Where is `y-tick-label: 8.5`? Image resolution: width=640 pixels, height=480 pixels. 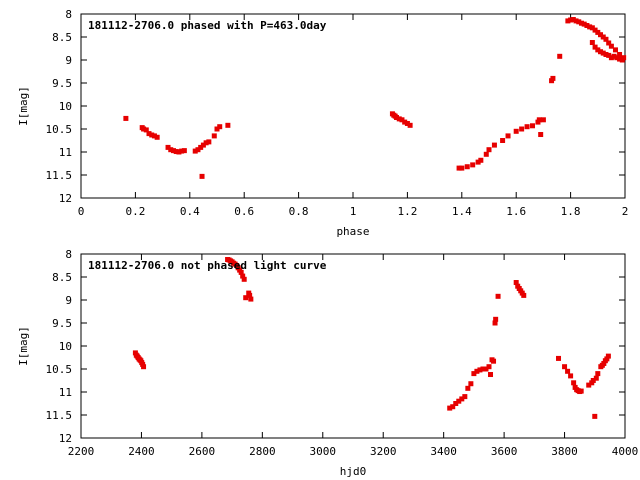
y-tick-label: 8.5 is located at coordinates (62, 277).